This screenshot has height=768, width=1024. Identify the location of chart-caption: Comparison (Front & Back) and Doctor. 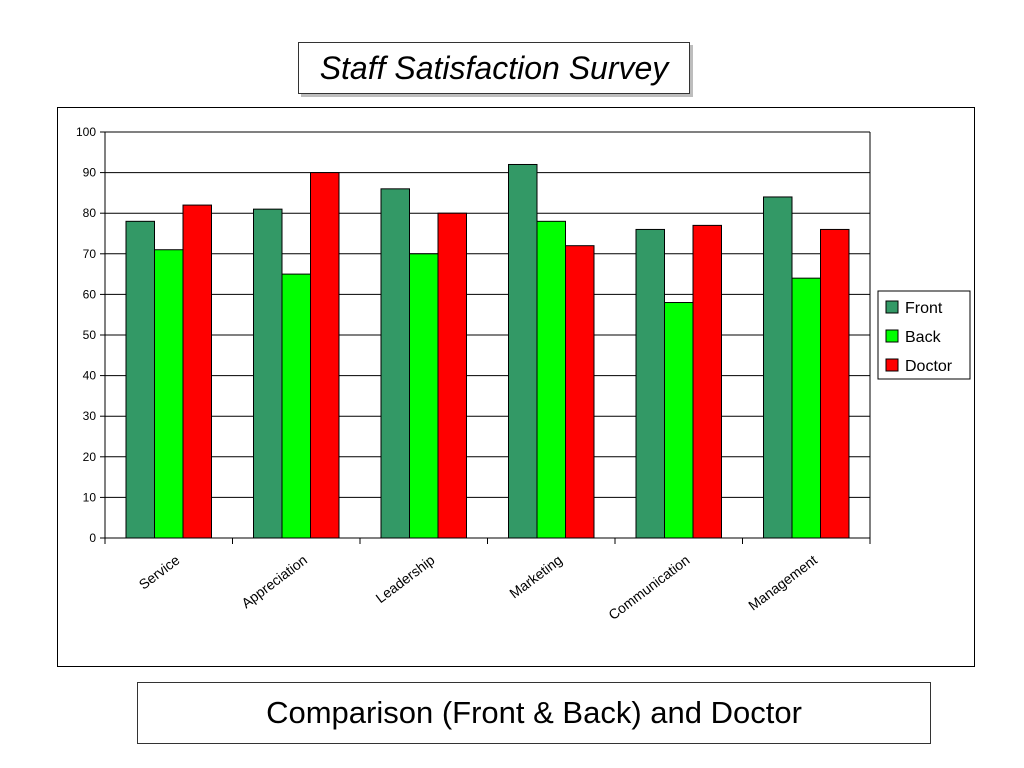
(534, 712).